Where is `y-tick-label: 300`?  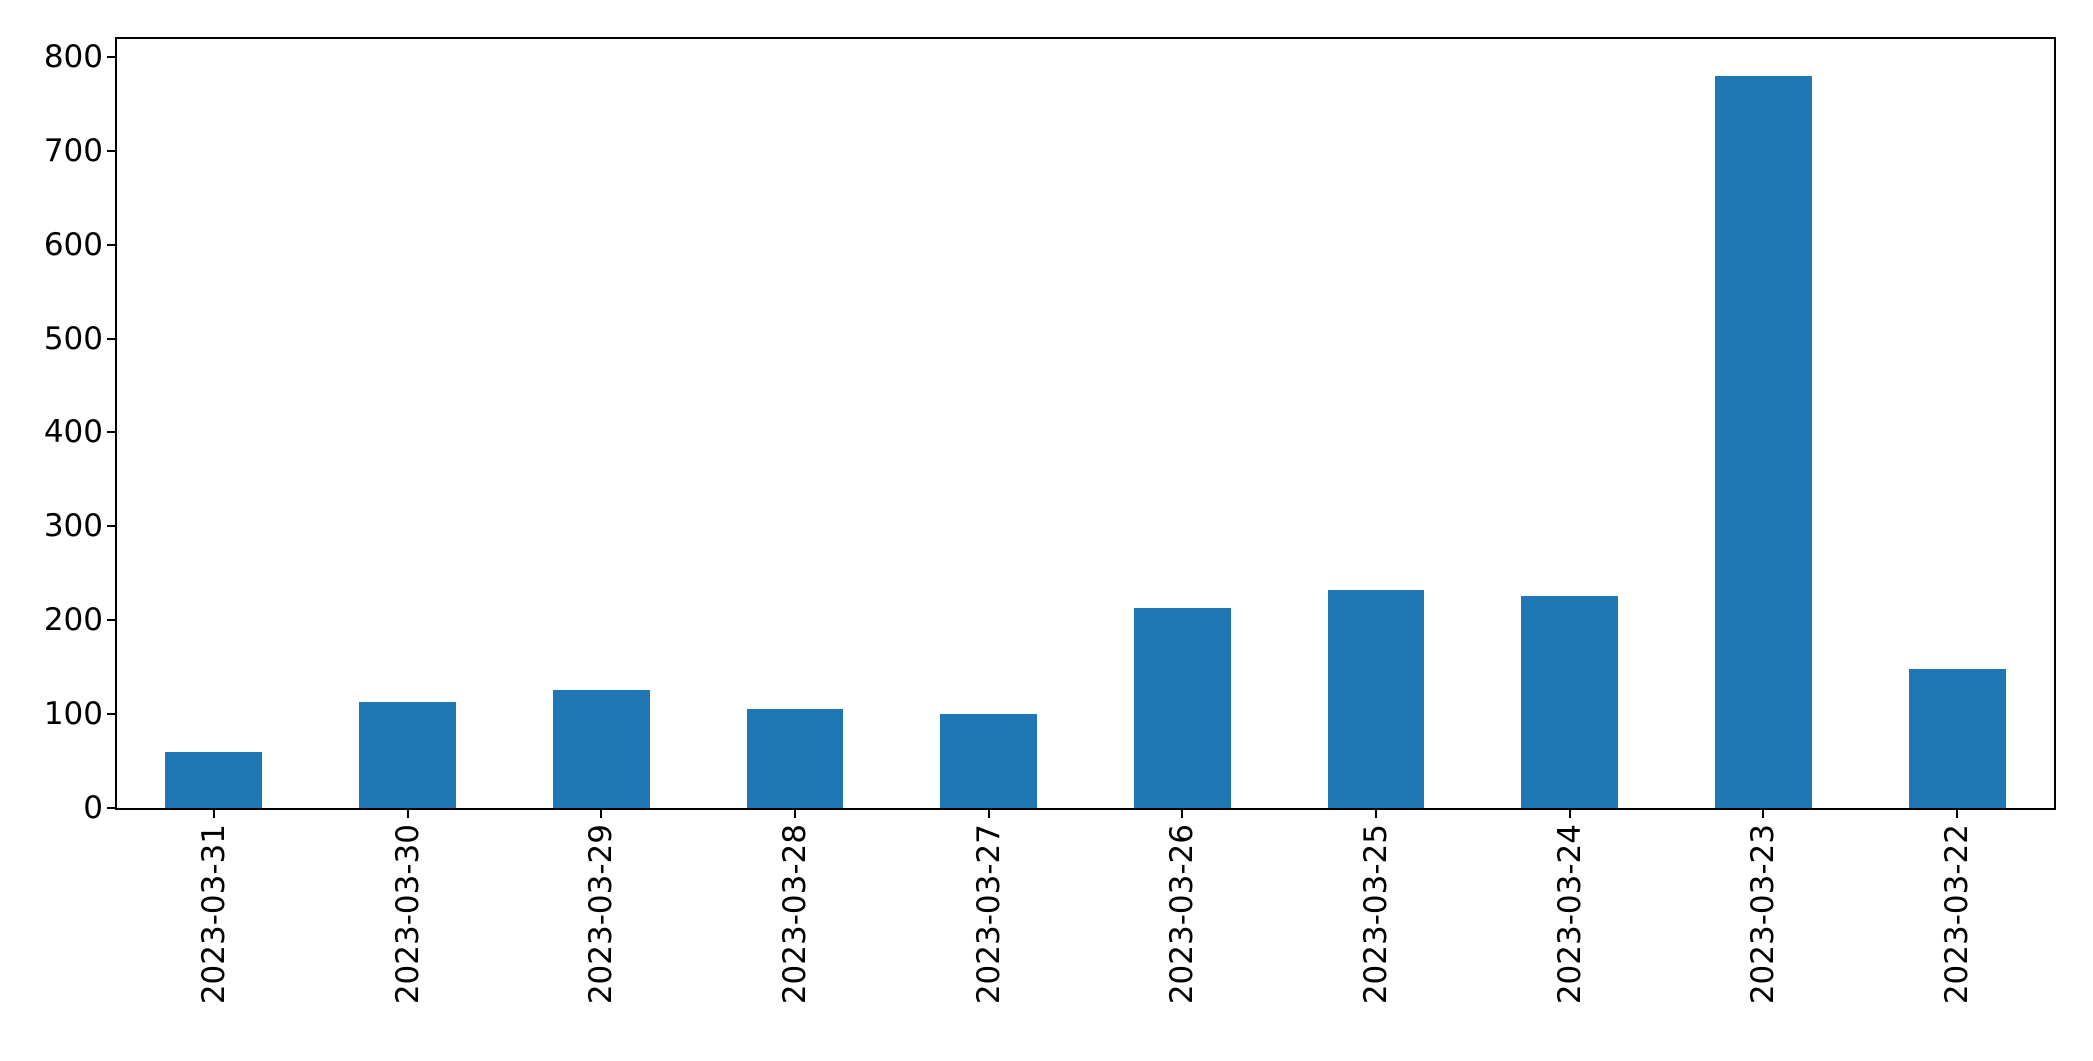
y-tick-label: 300 is located at coordinates (73, 526).